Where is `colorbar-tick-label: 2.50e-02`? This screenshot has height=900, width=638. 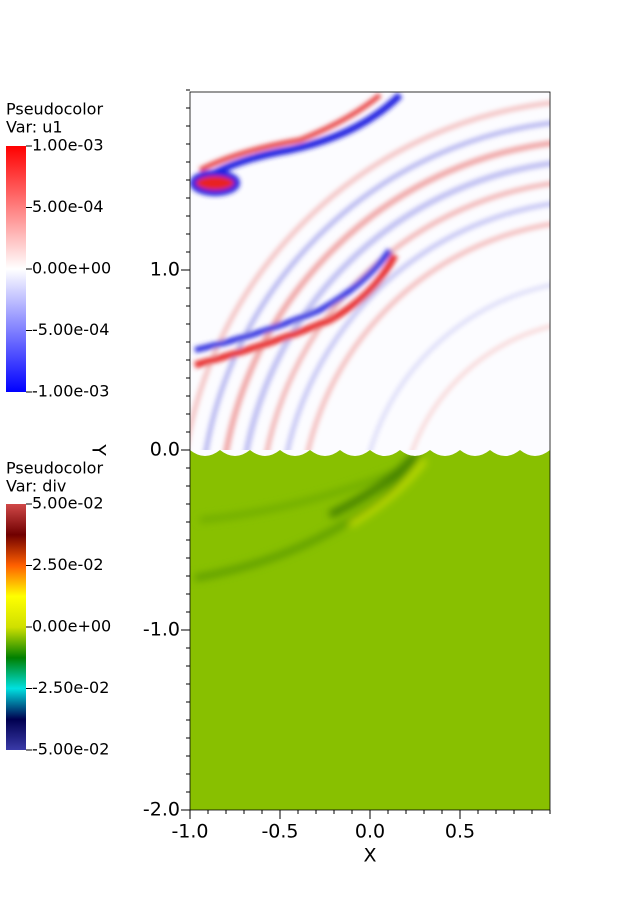
colorbar-tick-label: 2.50e-02 is located at coordinates (68, 564).